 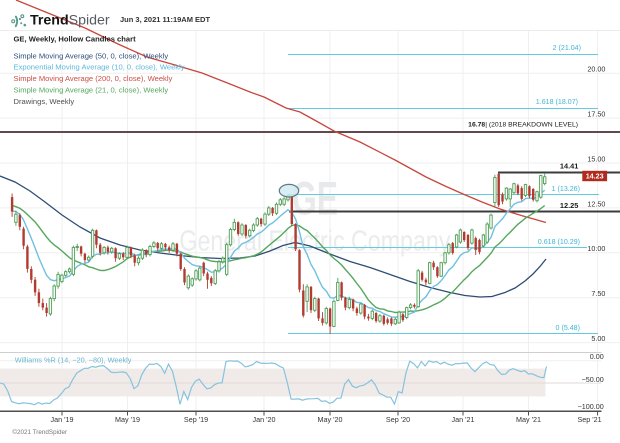 I want to click on svg-text: 0.618 (10.29), so click(x=559, y=242).